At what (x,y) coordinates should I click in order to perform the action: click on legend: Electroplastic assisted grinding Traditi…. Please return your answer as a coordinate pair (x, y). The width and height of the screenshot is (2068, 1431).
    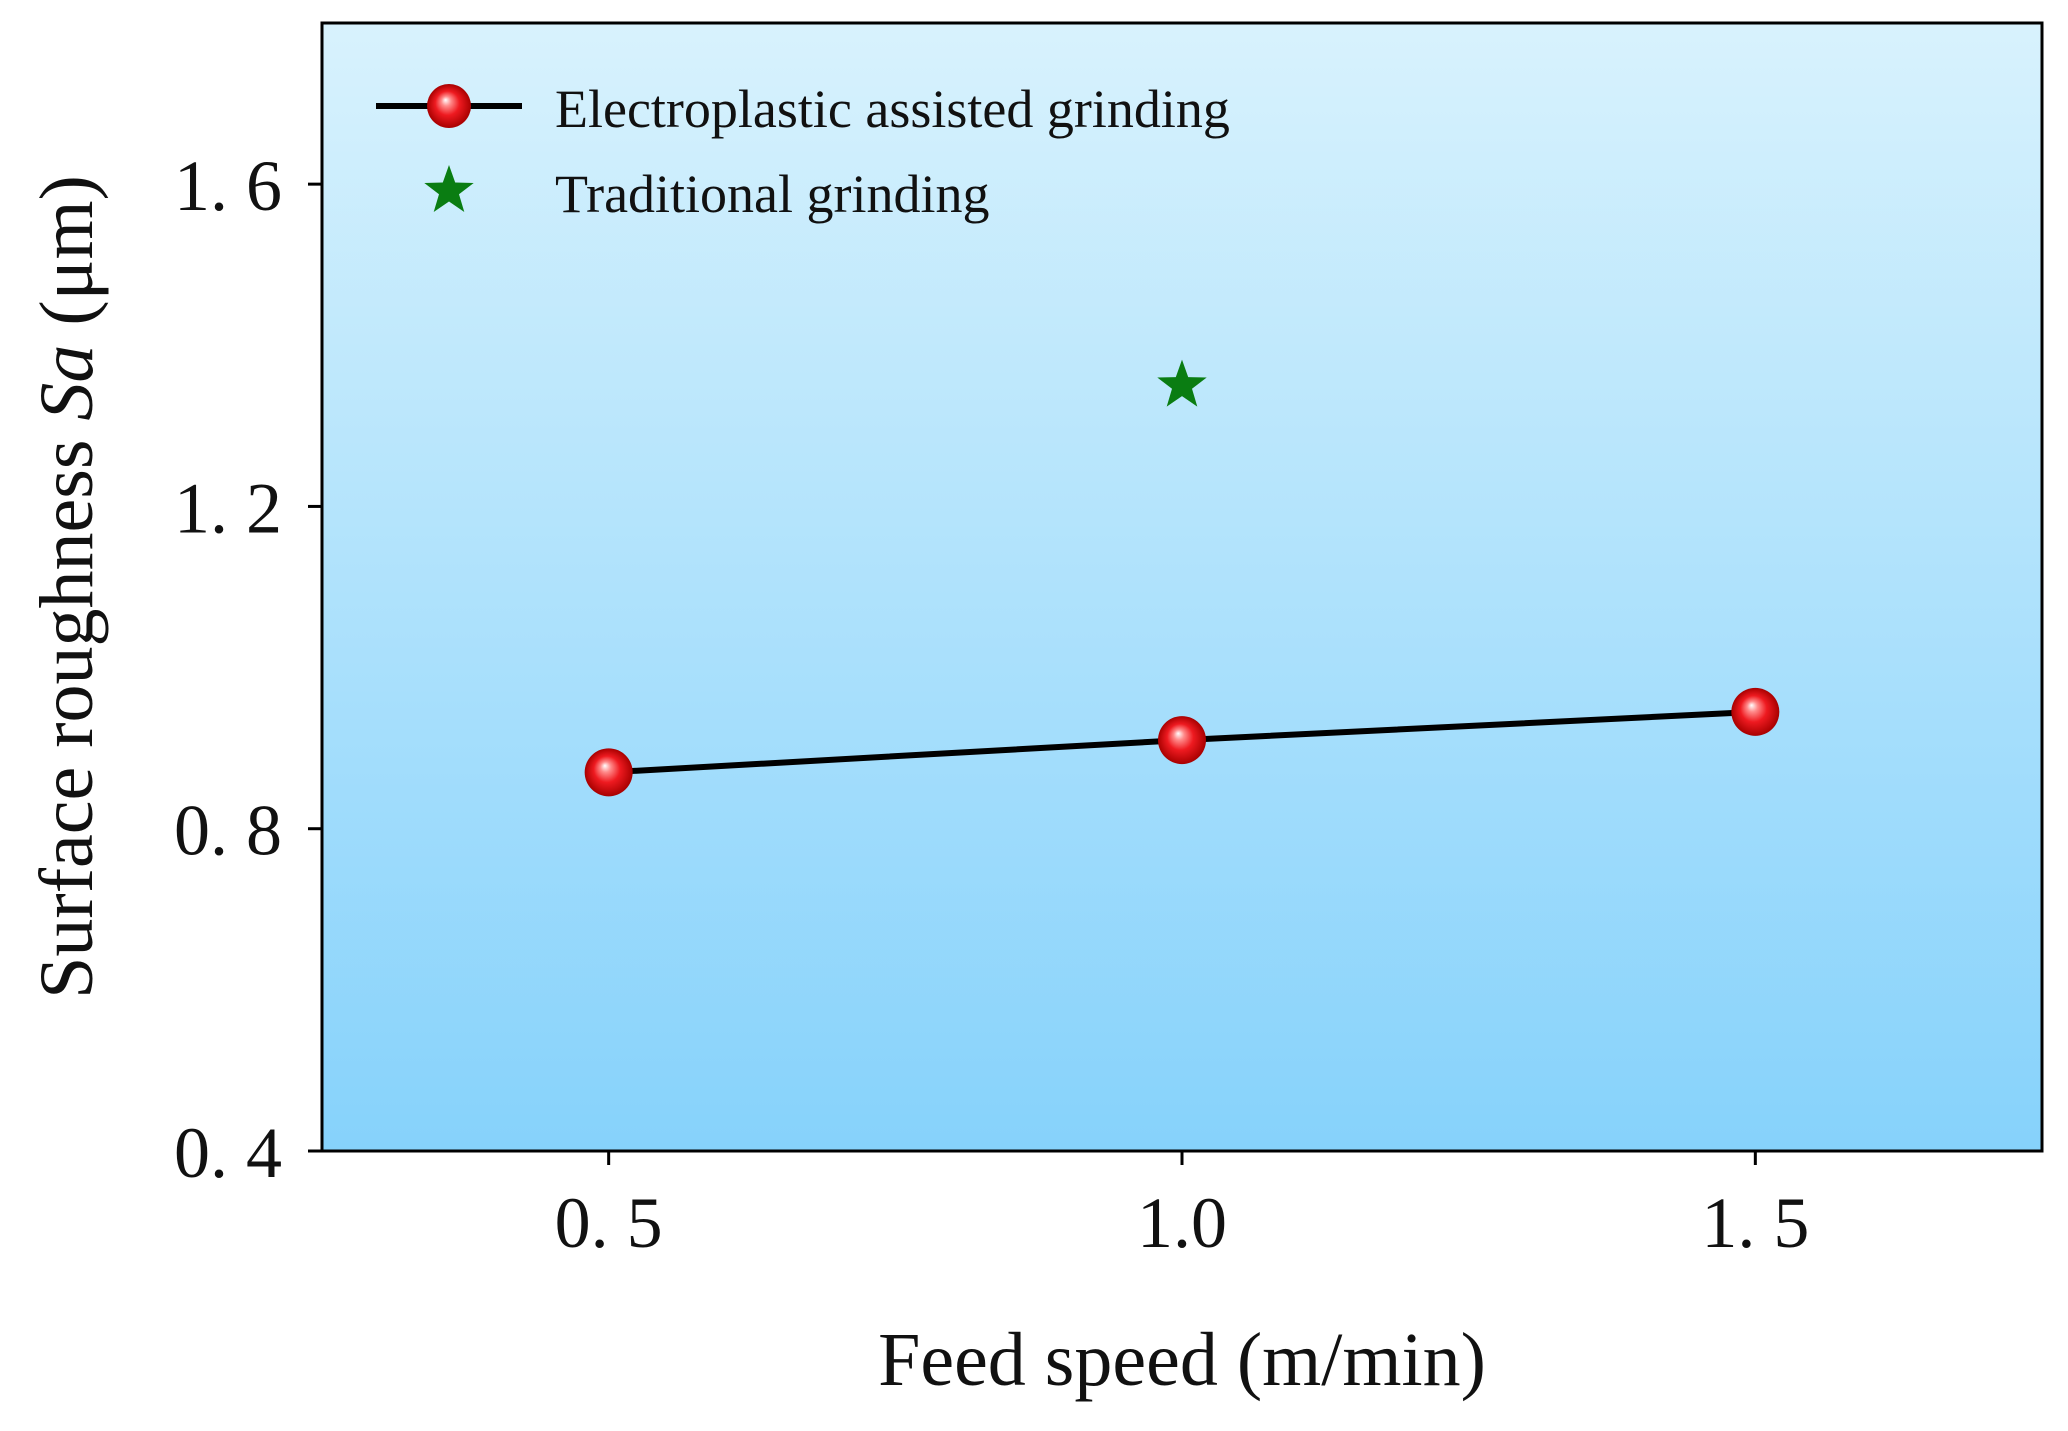
    Looking at the image, I should click on (803, 151).